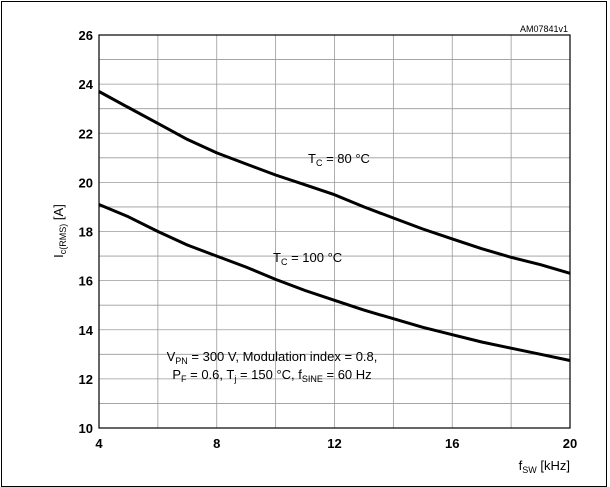 The height and width of the screenshot is (487, 610). I want to click on y-tick-labels: 10 12 14 16 18 20 22 24 26, so click(86, 232).